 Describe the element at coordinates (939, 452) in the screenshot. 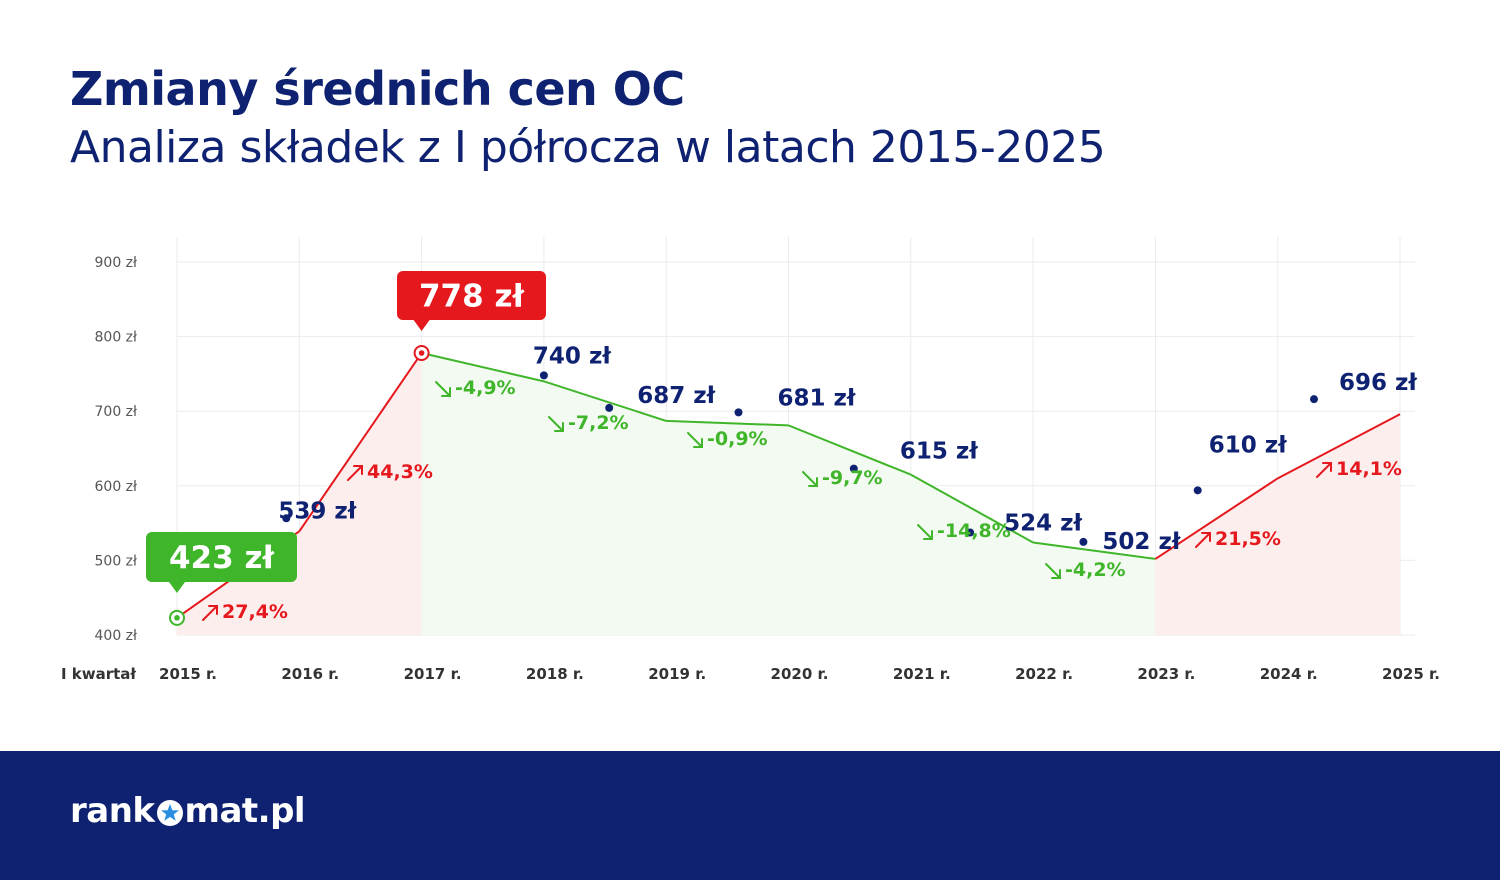

I see `data-value-label: 615 zł` at that location.